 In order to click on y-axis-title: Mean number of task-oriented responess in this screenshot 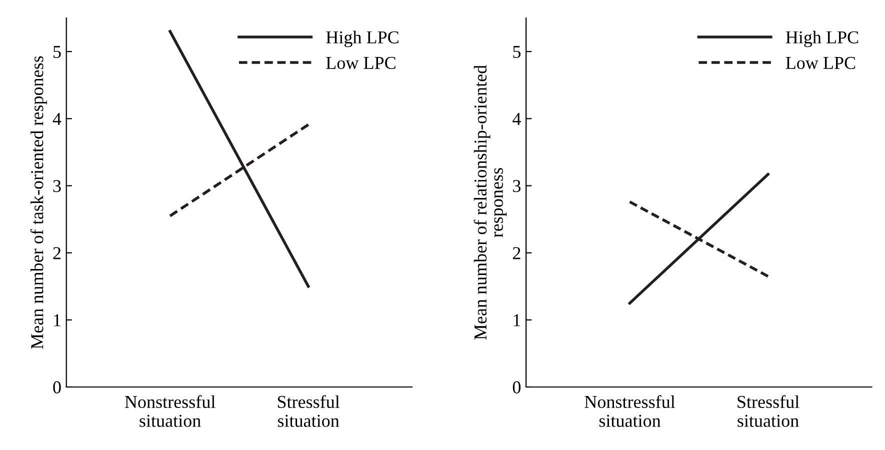, I will do `click(38, 202)`.